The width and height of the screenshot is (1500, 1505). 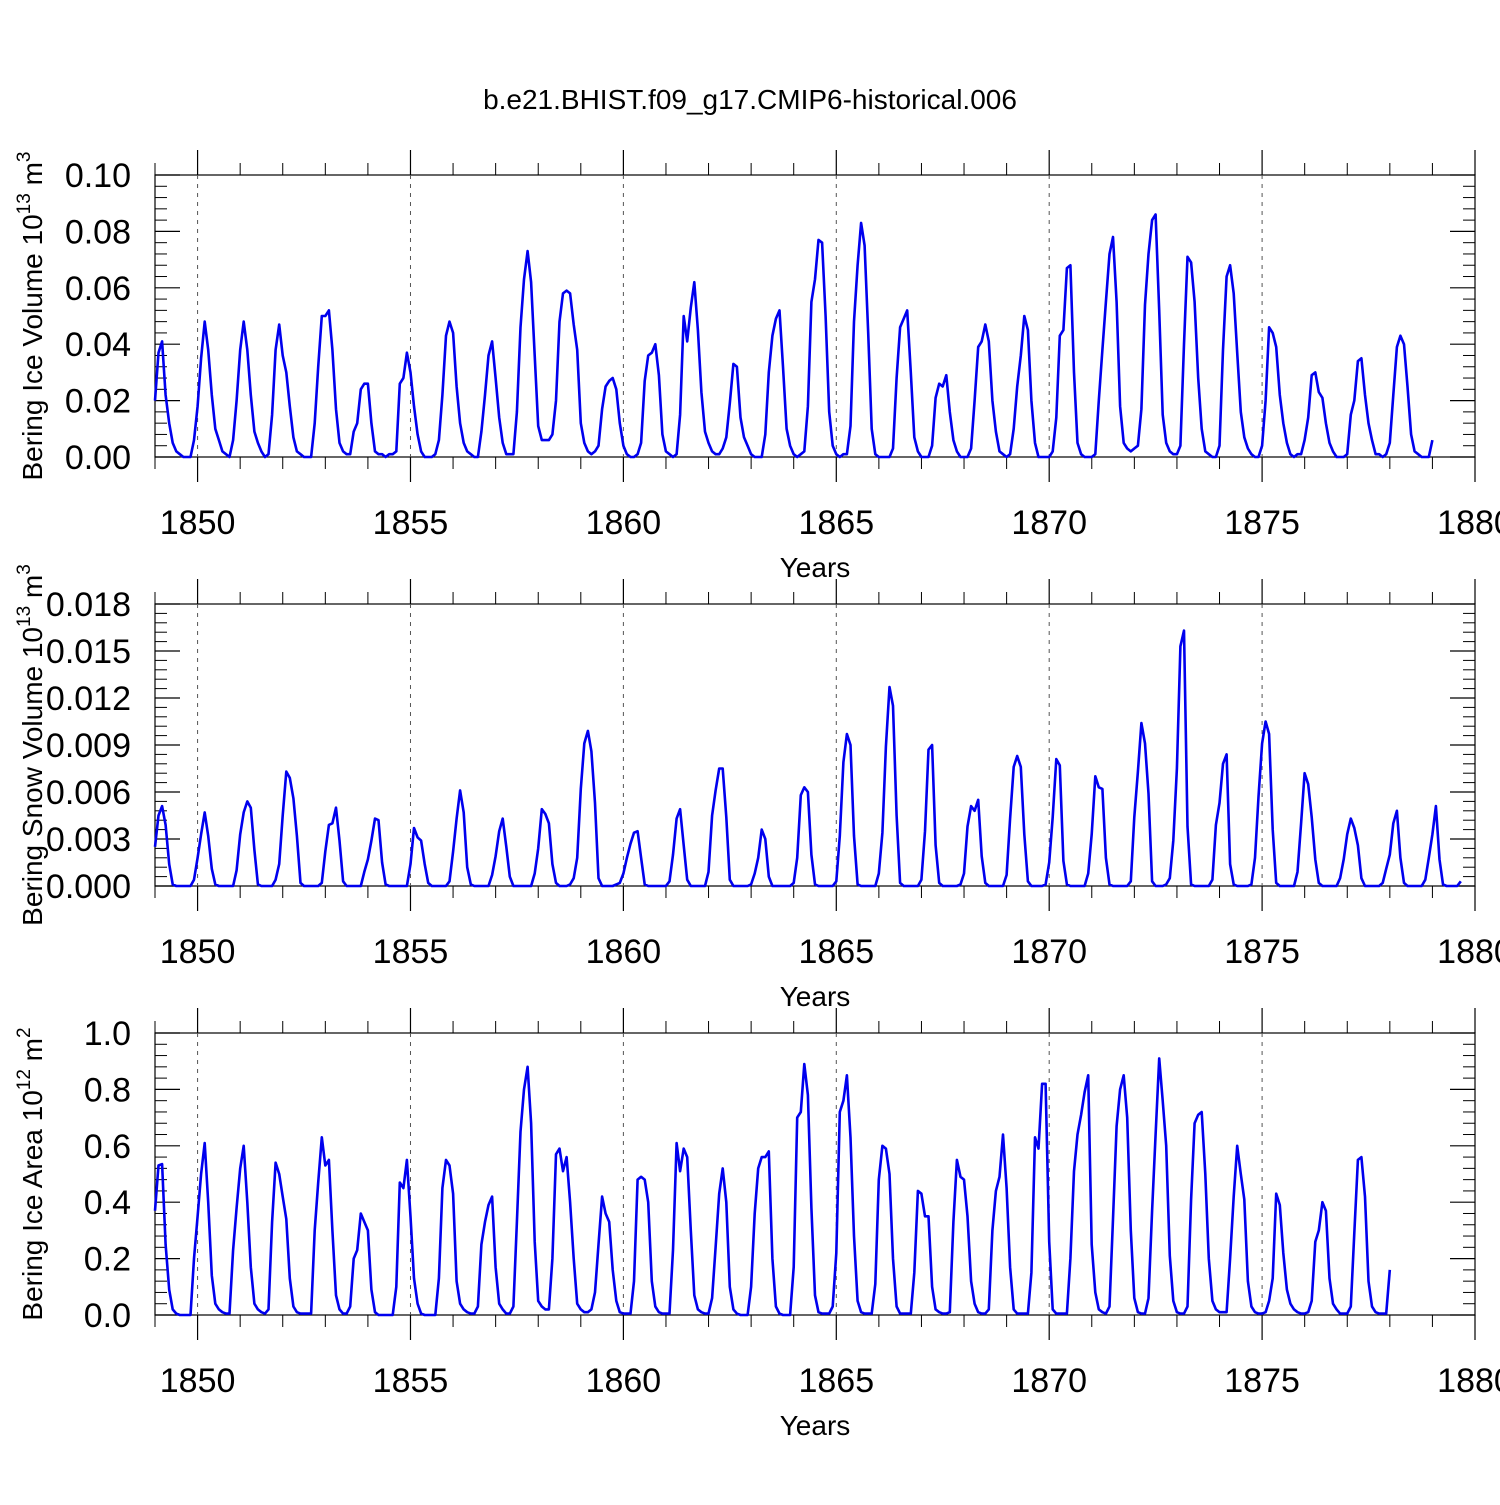 What do you see at coordinates (98, 402) in the screenshot?
I see `y-tick-label: 0.02` at bounding box center [98, 402].